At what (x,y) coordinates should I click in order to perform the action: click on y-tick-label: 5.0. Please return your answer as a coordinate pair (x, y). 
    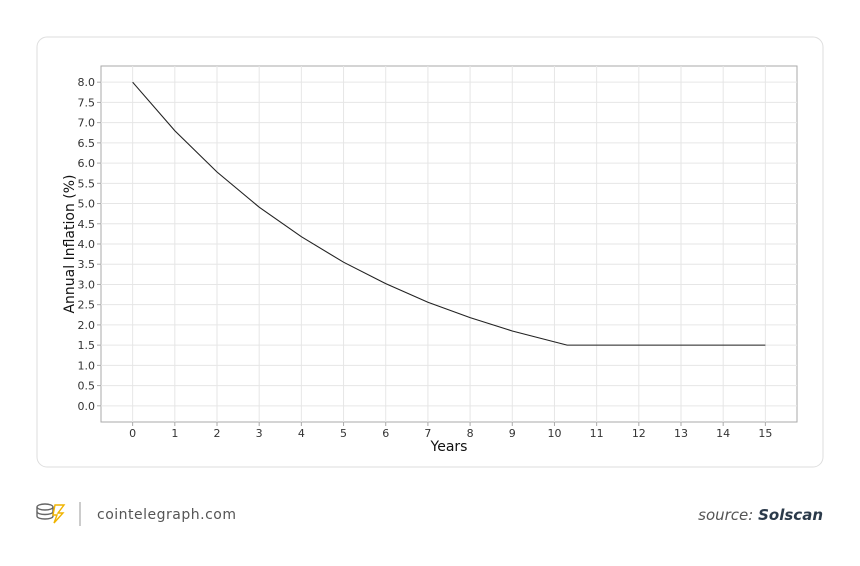
    Looking at the image, I should click on (87, 204).